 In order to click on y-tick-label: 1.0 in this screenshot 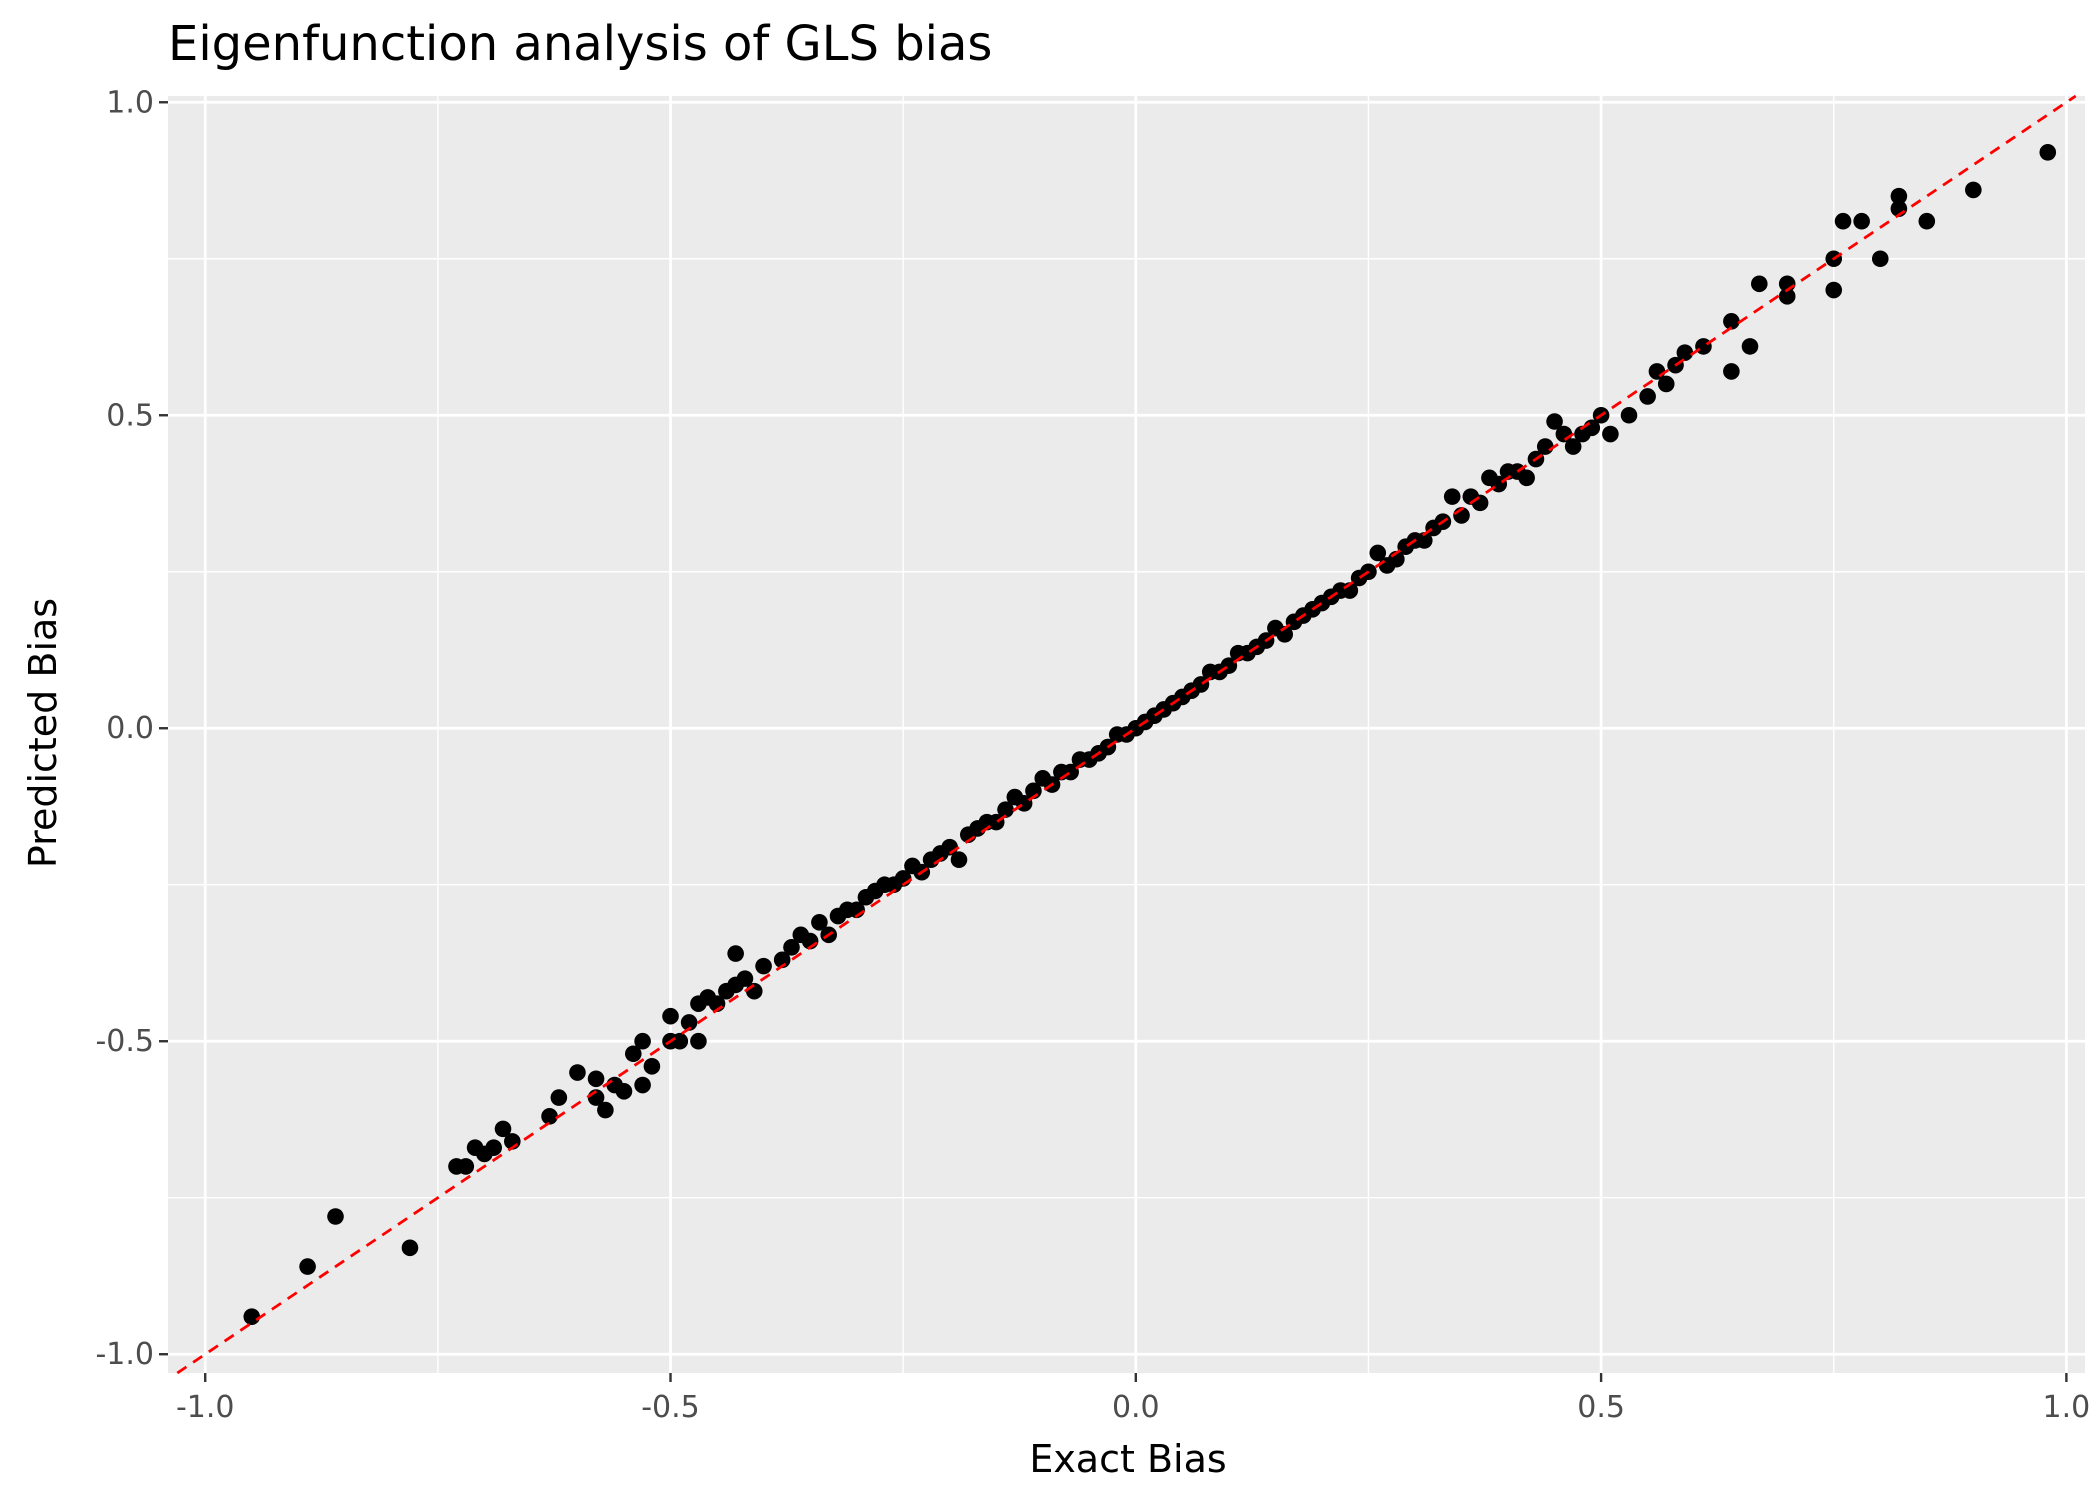, I will do `click(130, 102)`.